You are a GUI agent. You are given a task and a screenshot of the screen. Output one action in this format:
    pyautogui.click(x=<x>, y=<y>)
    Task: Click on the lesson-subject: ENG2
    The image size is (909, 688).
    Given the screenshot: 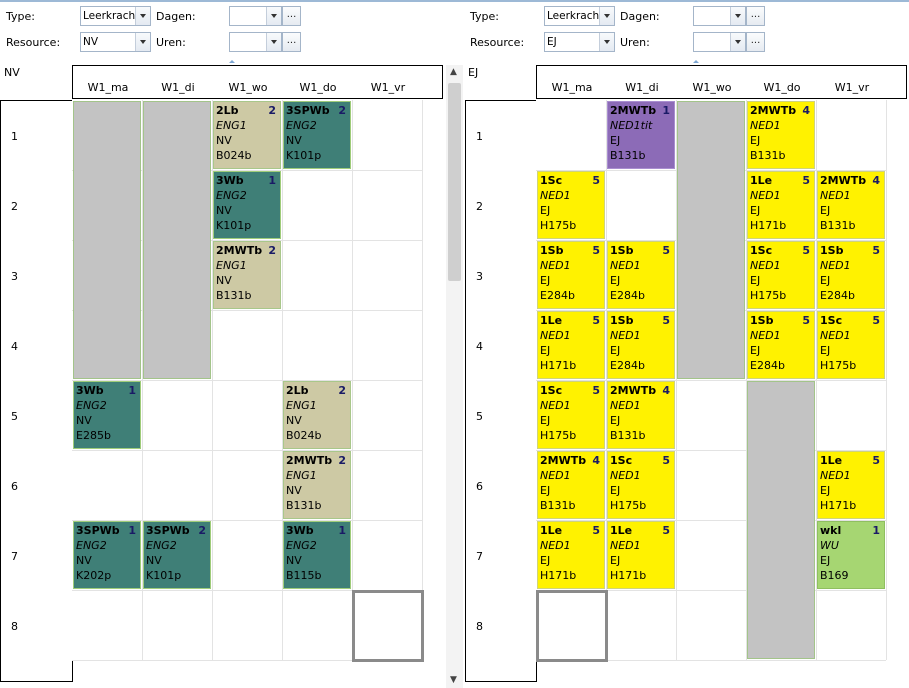 What is the action you would take?
    pyautogui.click(x=231, y=195)
    